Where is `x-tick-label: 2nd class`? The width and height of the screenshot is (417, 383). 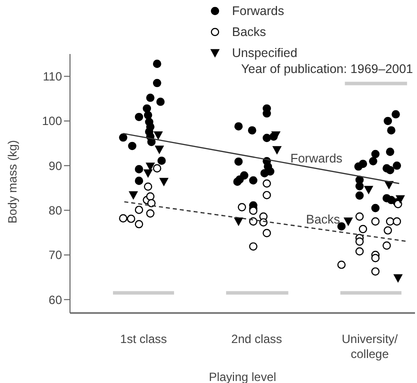 x-tick-label: 2nd class is located at coordinates (256, 339).